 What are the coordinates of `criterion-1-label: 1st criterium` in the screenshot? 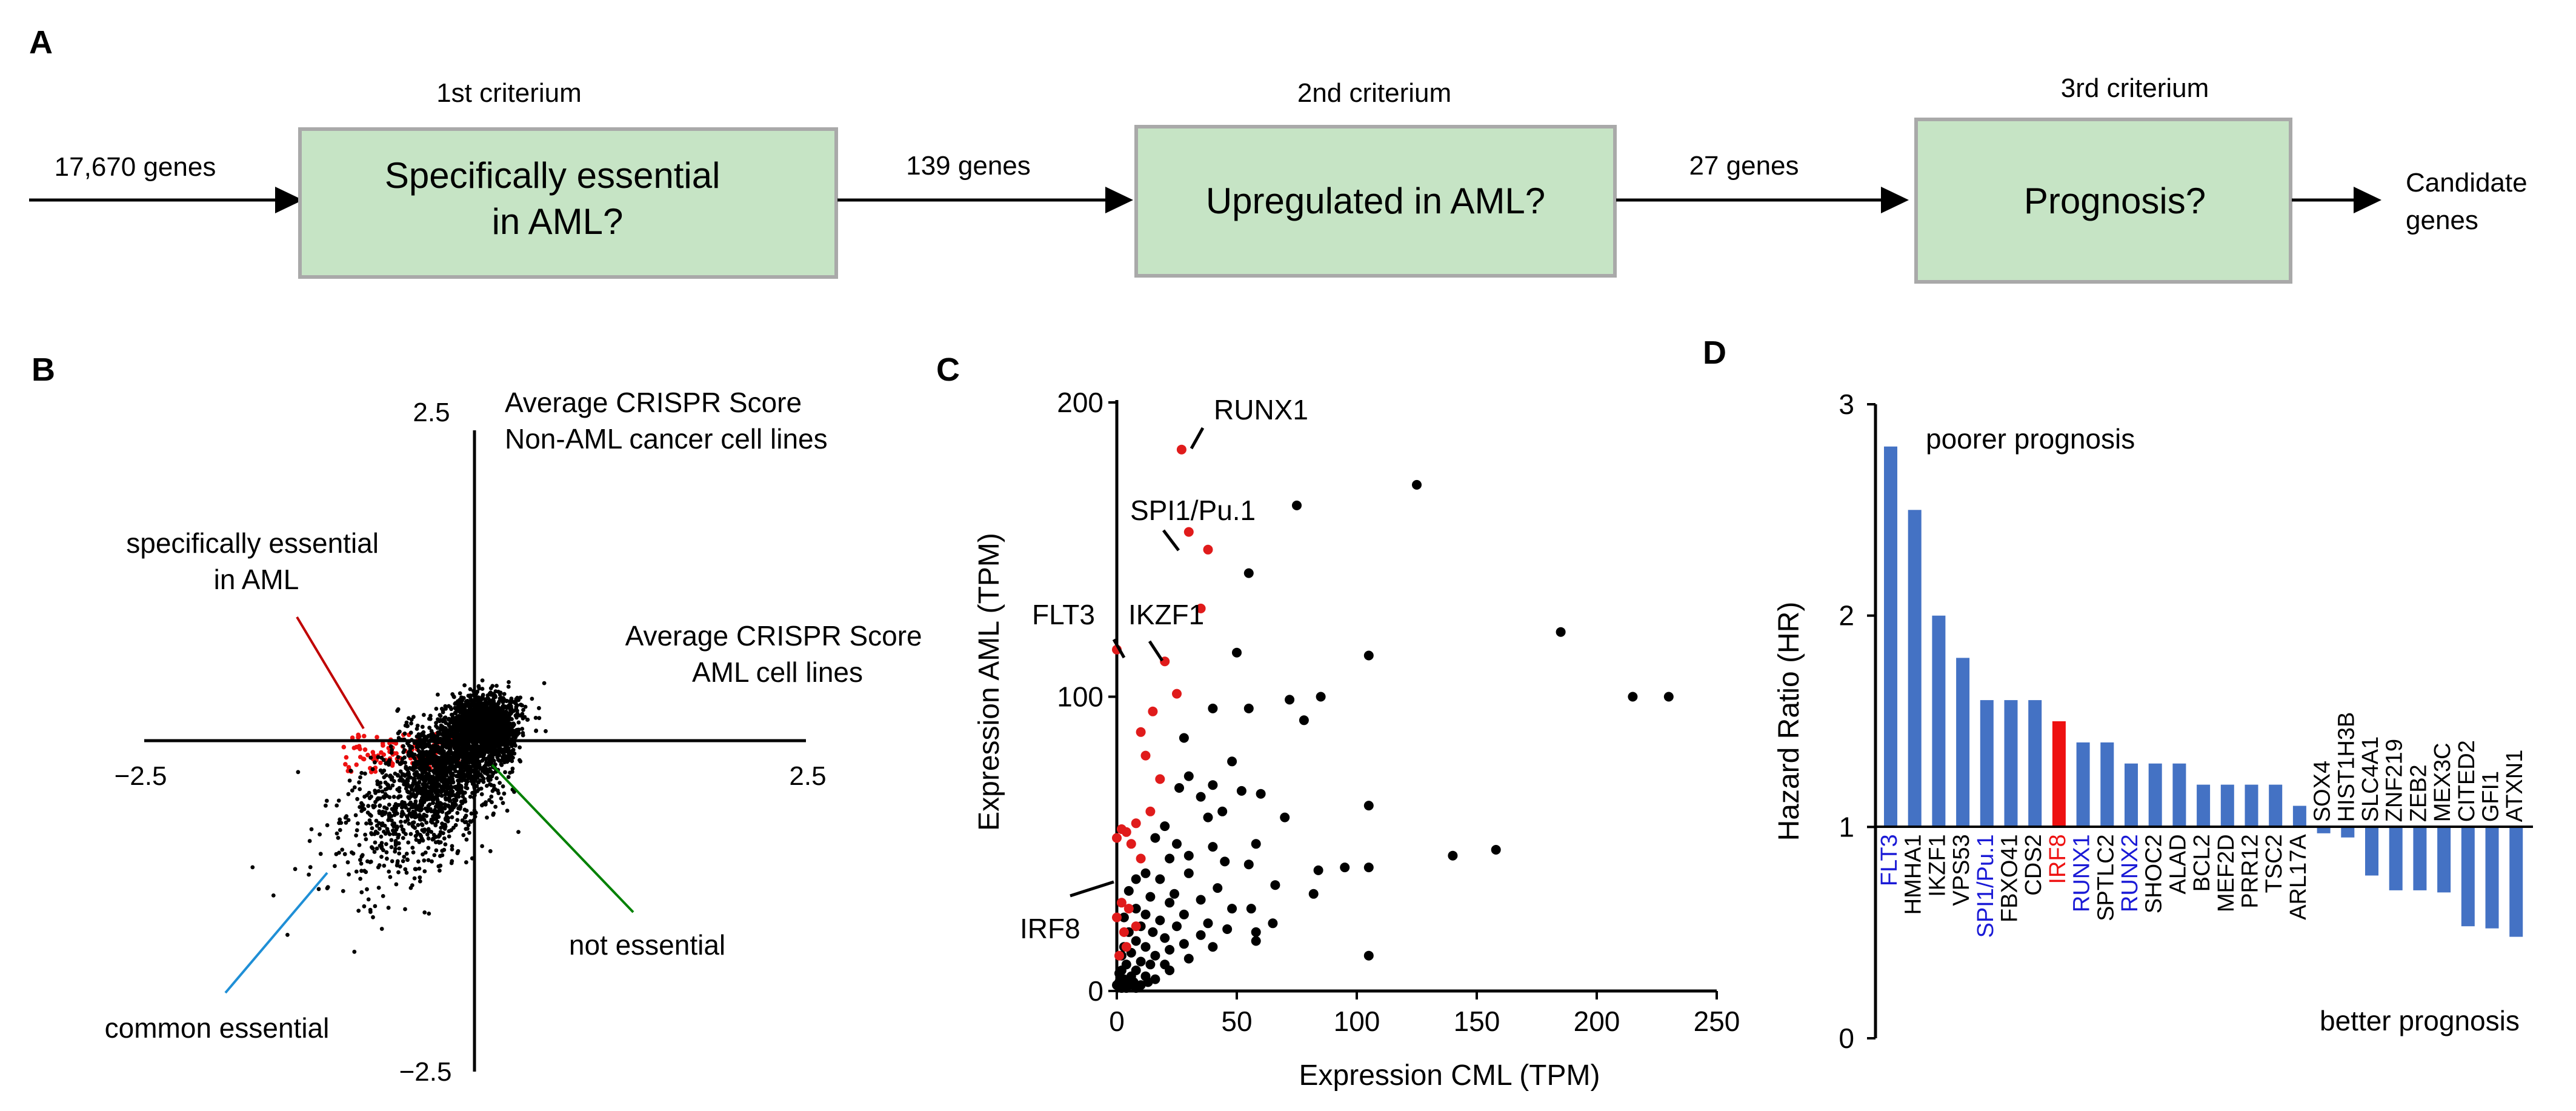 It's located at (509, 93).